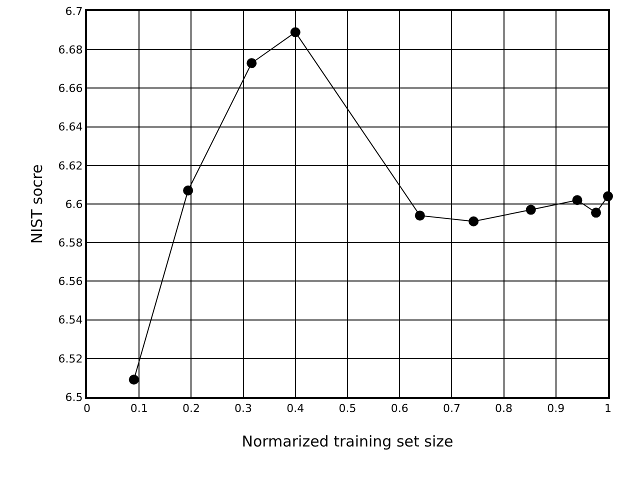 Image resolution: width=623 pixels, height=488 pixels. I want to click on y-tick-label: 6.56, so click(70, 281).